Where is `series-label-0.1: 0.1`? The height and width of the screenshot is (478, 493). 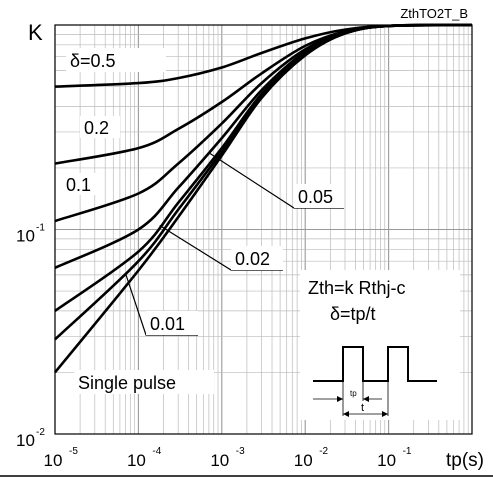
series-label-0.1: 0.1 is located at coordinates (78, 185).